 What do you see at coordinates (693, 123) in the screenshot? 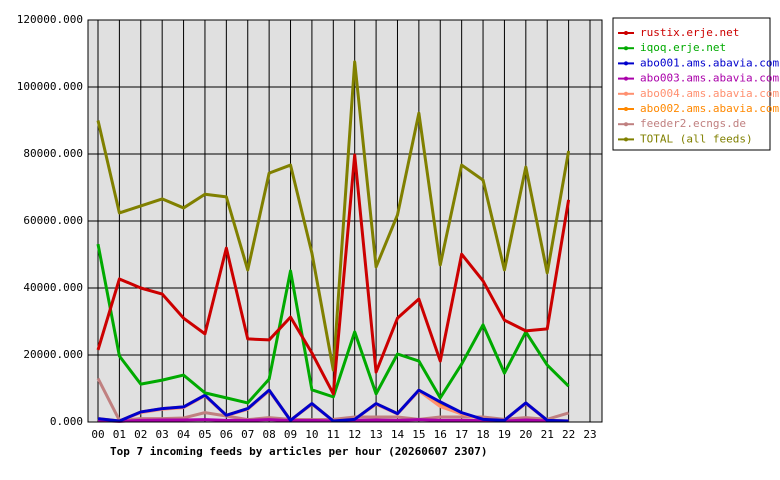
I see `legend-label: feeder2.ecngs.de` at bounding box center [693, 123].